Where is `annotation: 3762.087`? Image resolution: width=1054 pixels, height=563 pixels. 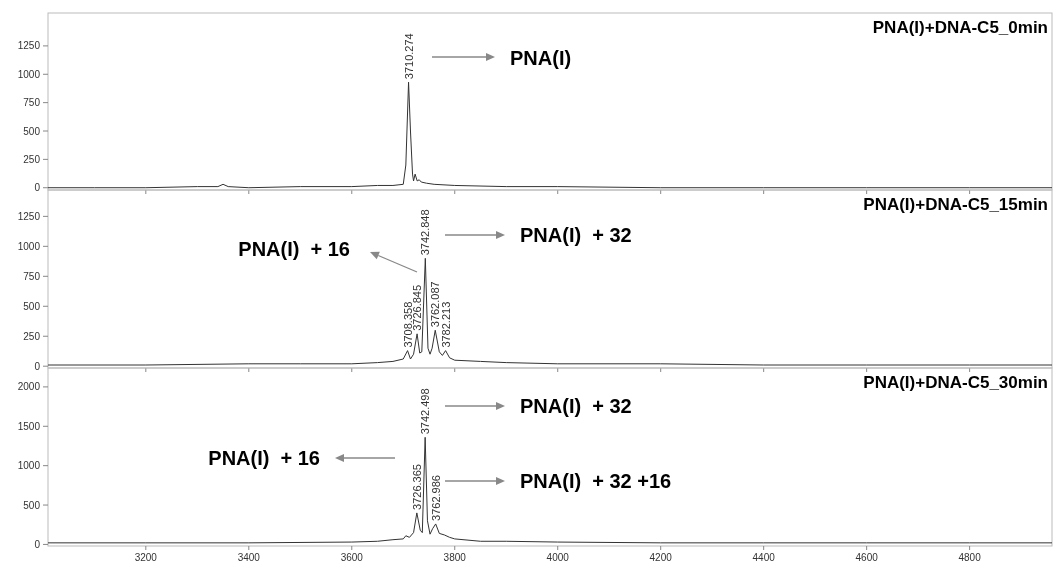 annotation: 3762.087 is located at coordinates (435, 304).